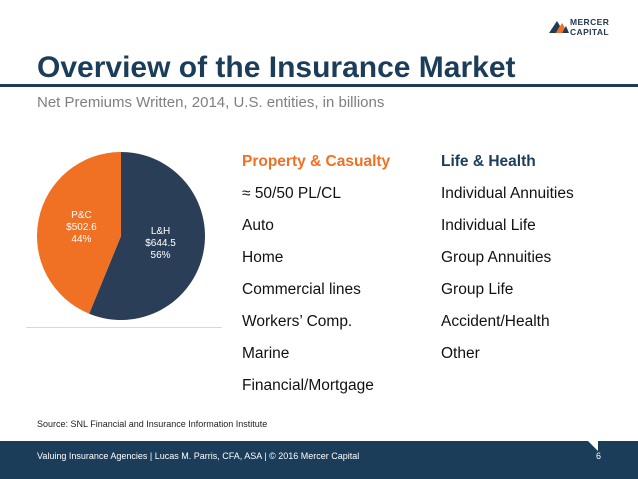 This screenshot has width=638, height=479. What do you see at coordinates (593, 446) in the screenshot?
I see `footer-notch` at bounding box center [593, 446].